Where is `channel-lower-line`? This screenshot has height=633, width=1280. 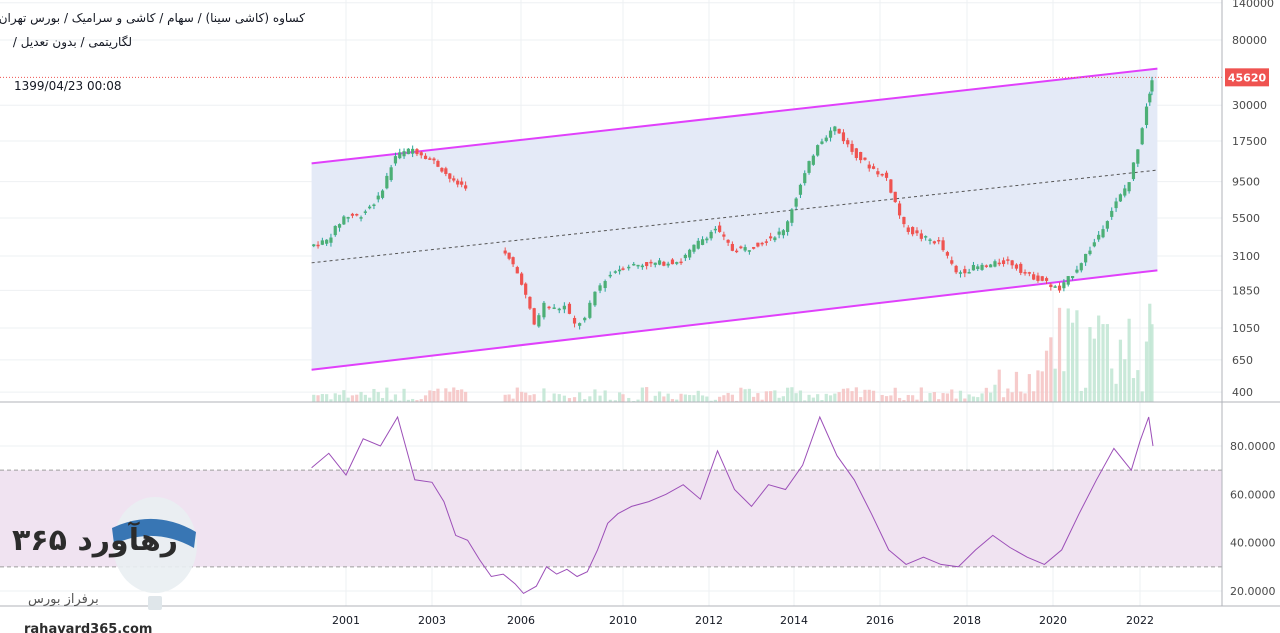 channel-lower-line is located at coordinates (734, 320).